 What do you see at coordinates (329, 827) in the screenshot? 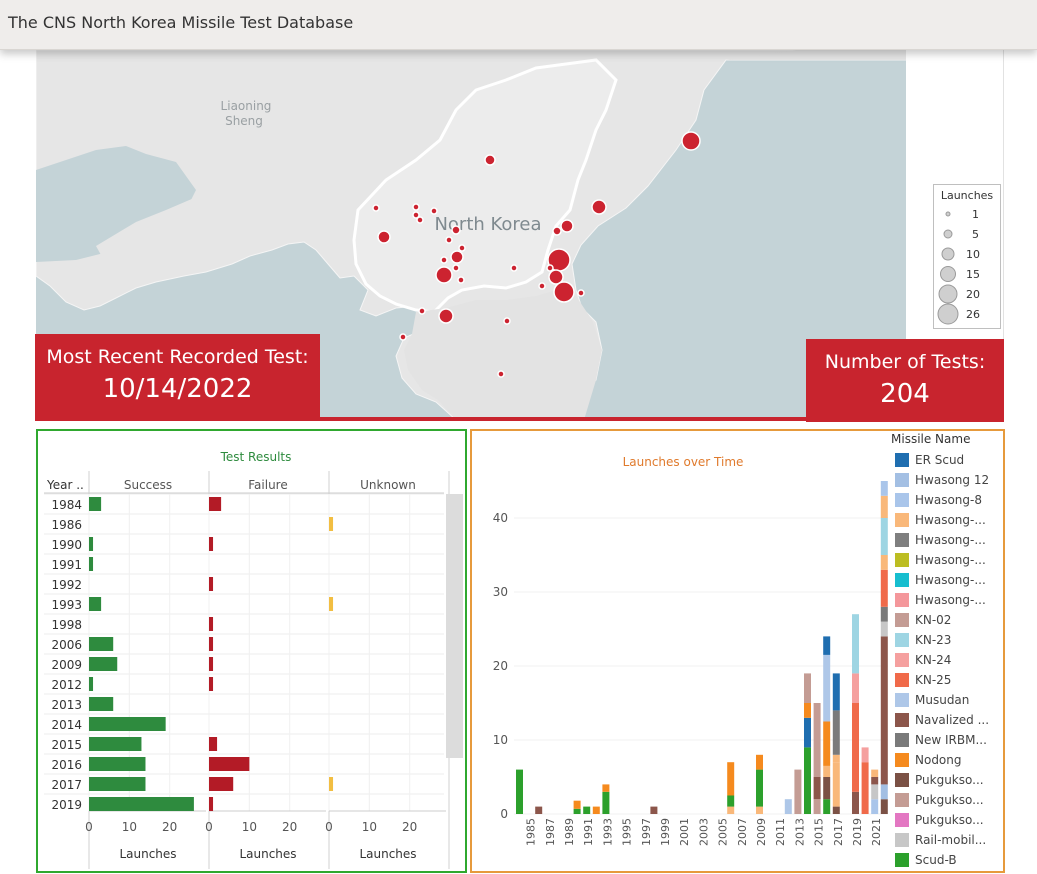
I see `x-tick-label: 0` at bounding box center [329, 827].